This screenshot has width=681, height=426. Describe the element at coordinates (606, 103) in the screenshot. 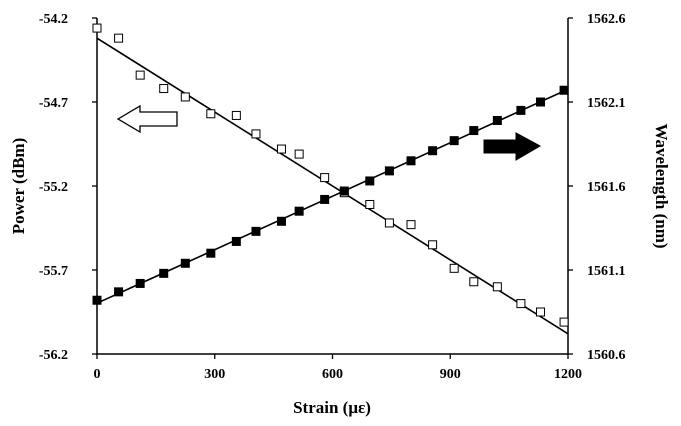

I see `y-right-tick-label: 1562.1` at that location.